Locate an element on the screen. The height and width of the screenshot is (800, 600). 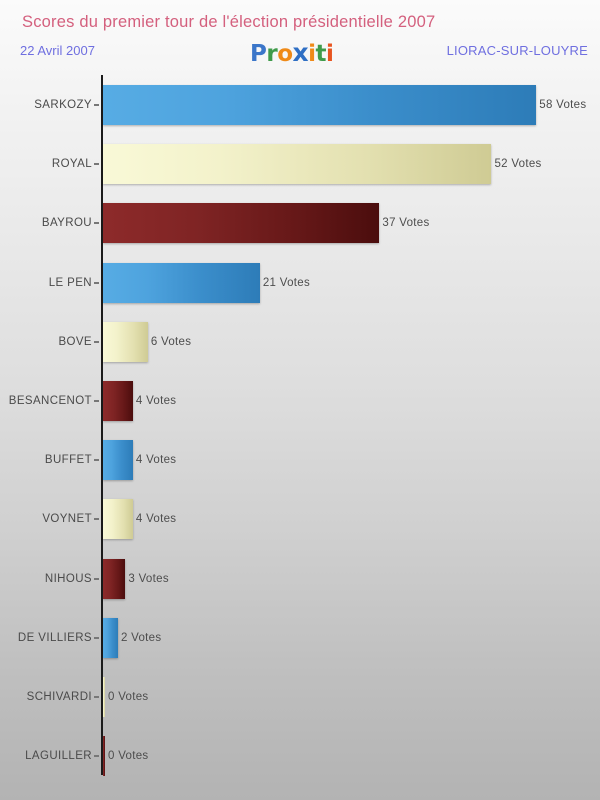
bar-row: LAGUILLER 0 Votes is located at coordinates (300, 756).